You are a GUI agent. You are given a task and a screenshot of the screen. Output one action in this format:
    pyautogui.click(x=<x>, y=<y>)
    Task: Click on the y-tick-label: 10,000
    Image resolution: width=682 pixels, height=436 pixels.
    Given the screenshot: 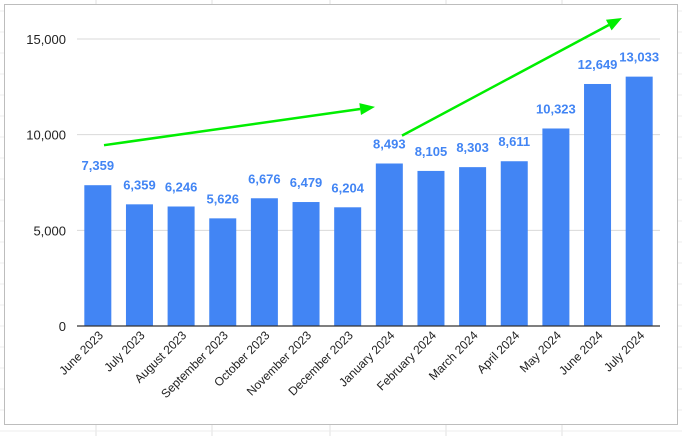 What is the action you would take?
    pyautogui.click(x=46, y=135)
    